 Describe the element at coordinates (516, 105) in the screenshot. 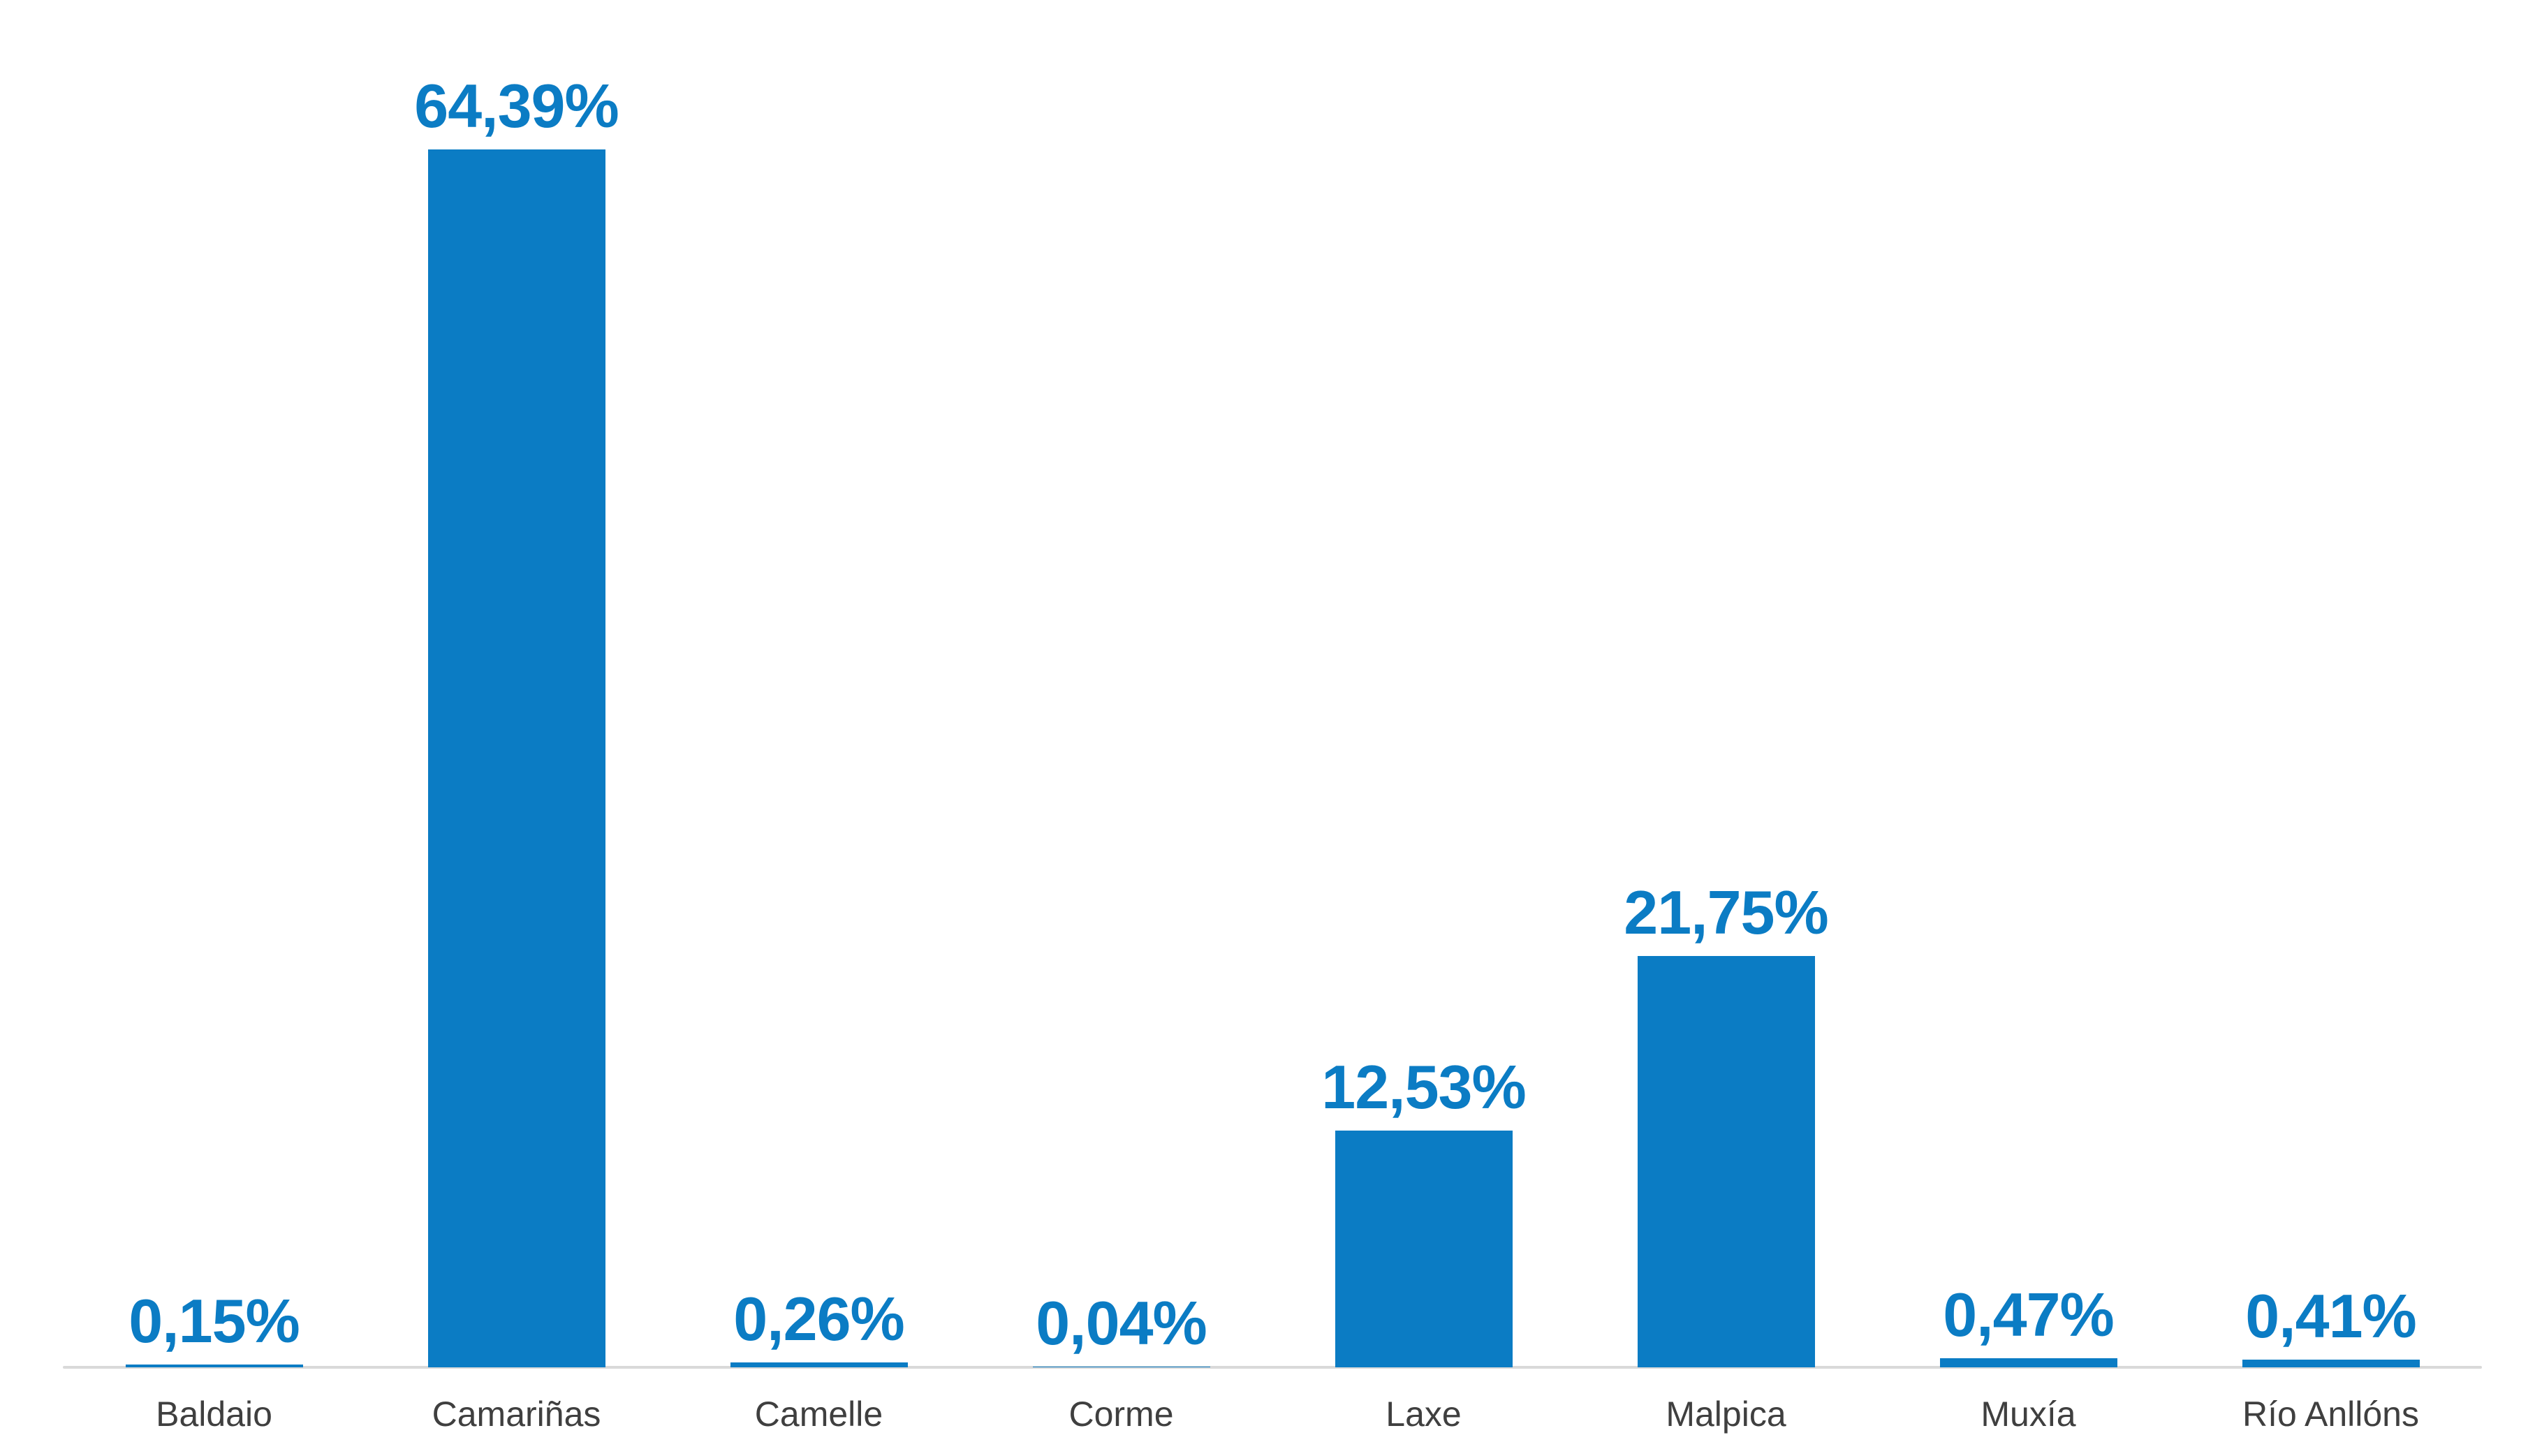

I see `value-label: 64,39%` at that location.